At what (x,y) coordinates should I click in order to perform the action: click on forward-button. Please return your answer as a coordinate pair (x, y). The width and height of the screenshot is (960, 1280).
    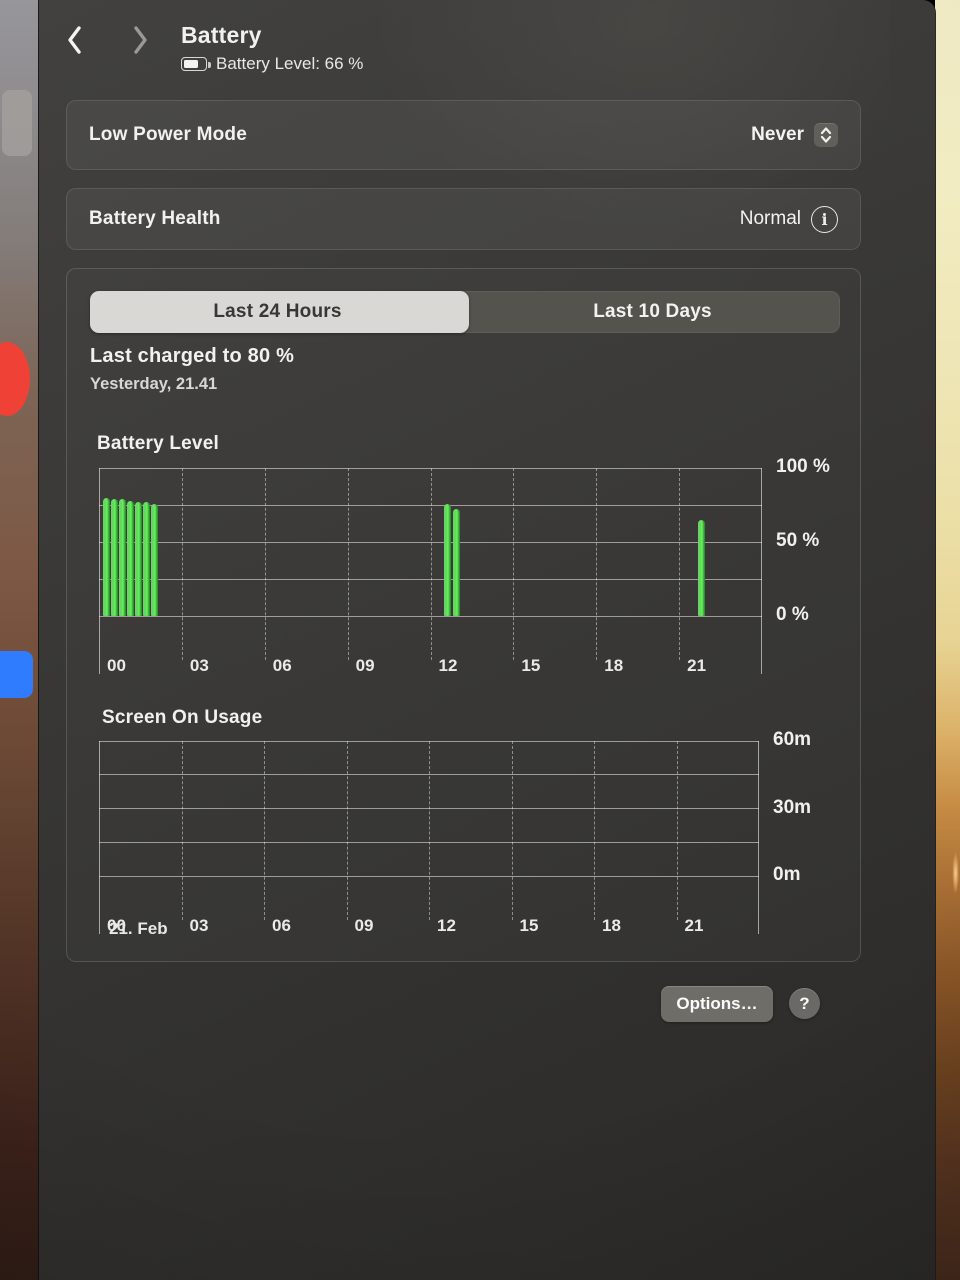
    Looking at the image, I should click on (140, 40).